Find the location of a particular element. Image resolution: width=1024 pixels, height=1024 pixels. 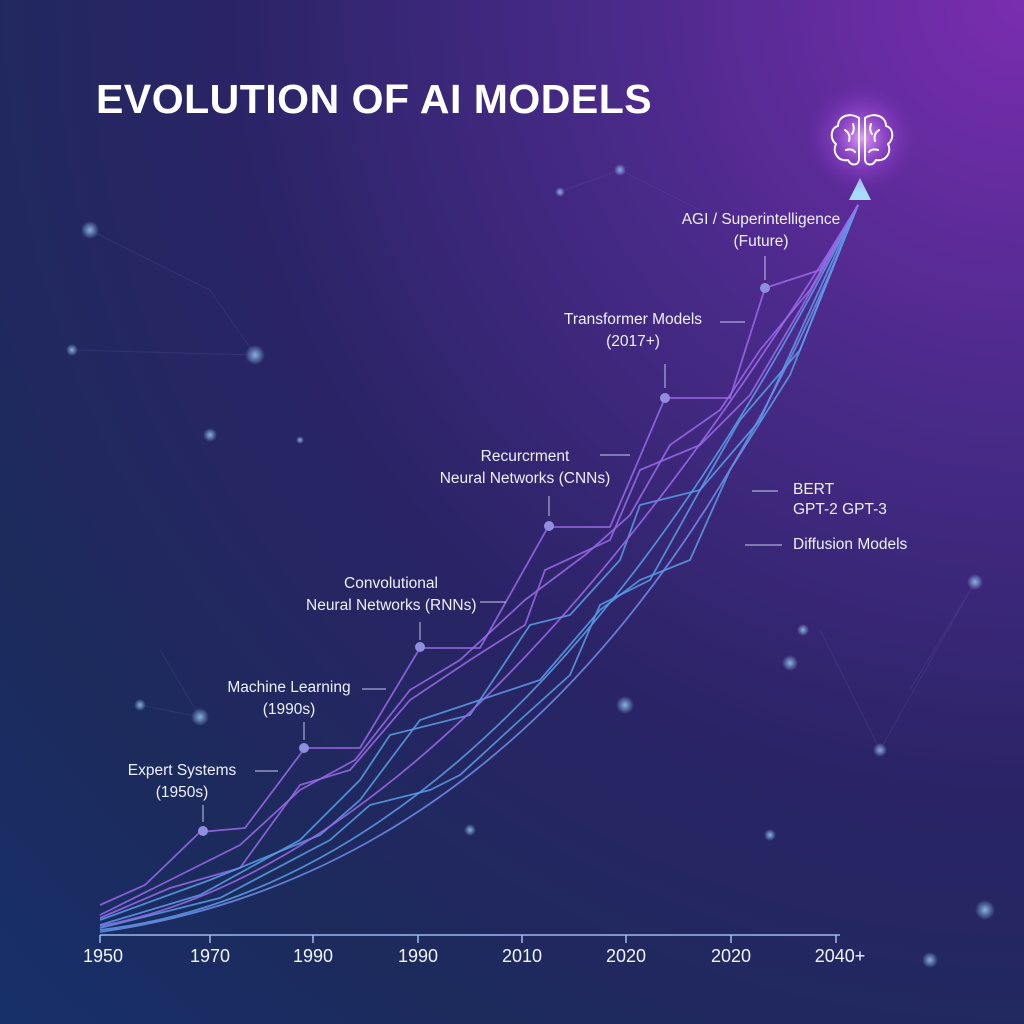

page-title: EVOLUTION OF AI MODELS is located at coordinates (374, 99).